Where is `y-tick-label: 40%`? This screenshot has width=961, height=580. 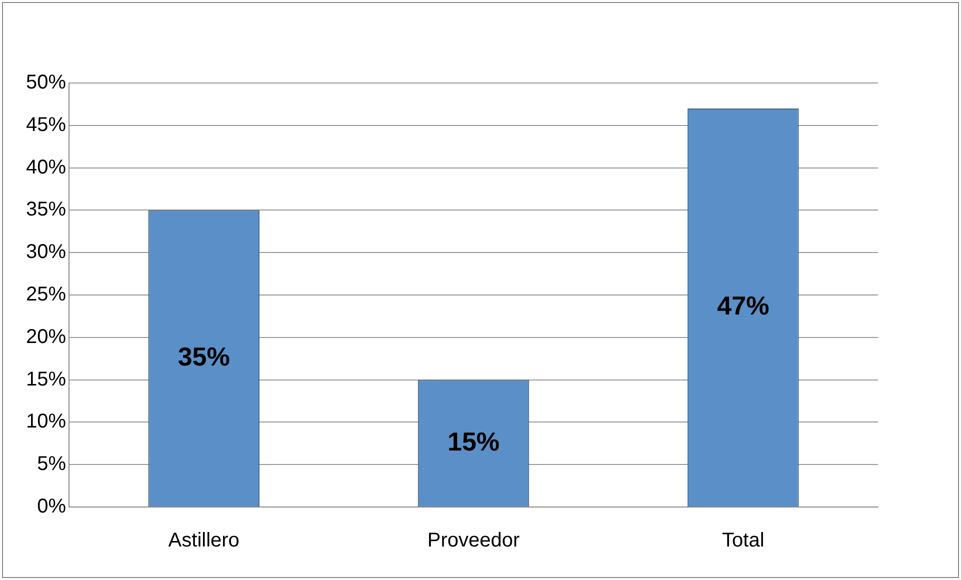 y-tick-label: 40% is located at coordinates (46, 167).